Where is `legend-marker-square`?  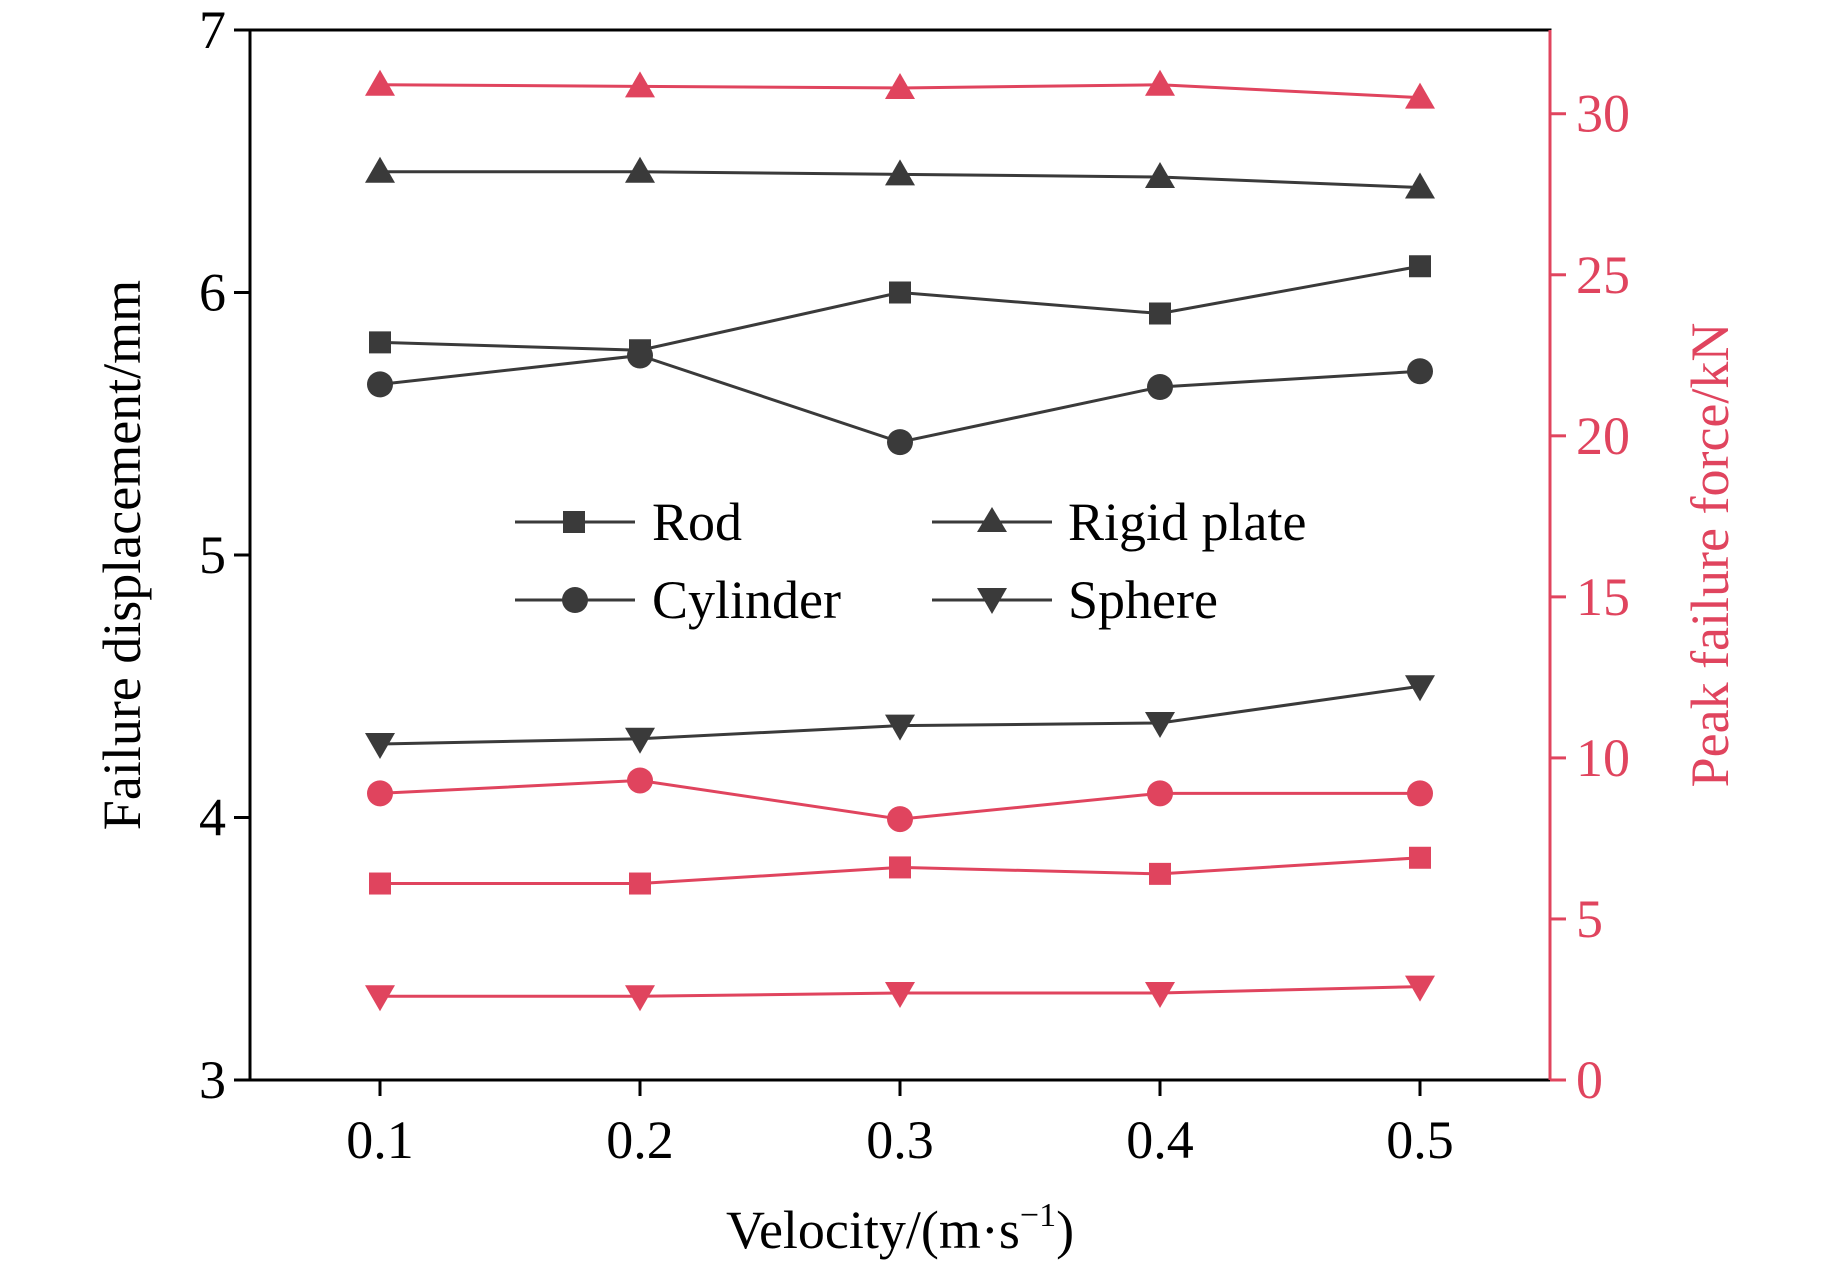
legend-marker-square is located at coordinates (574, 522).